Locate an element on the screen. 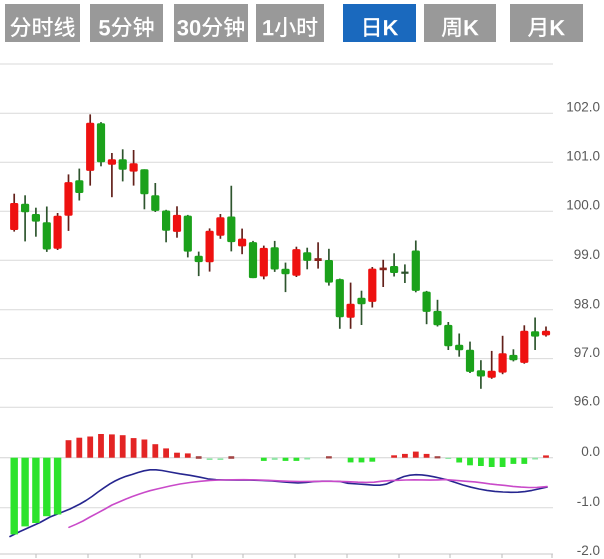  svg-text: 97.0 is located at coordinates (587, 352).